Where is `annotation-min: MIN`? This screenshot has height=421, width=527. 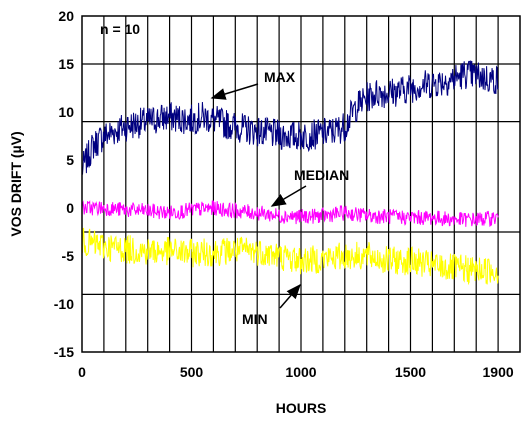
annotation-min: MIN is located at coordinates (255, 319).